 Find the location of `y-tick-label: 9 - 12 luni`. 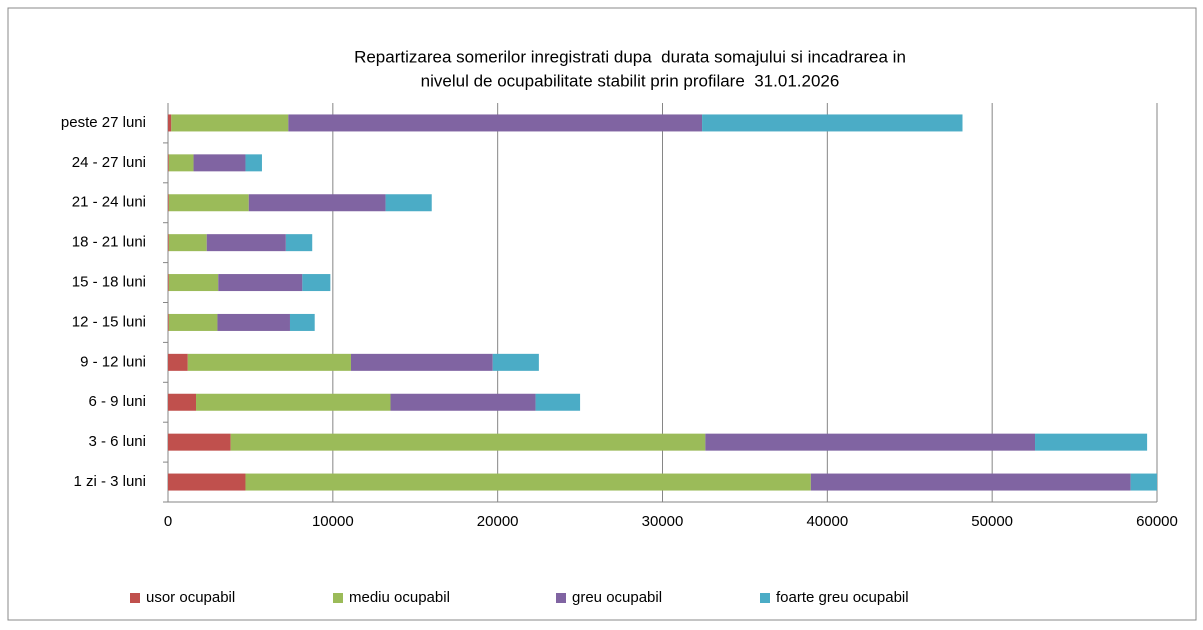

y-tick-label: 9 - 12 luni is located at coordinates (113, 361).